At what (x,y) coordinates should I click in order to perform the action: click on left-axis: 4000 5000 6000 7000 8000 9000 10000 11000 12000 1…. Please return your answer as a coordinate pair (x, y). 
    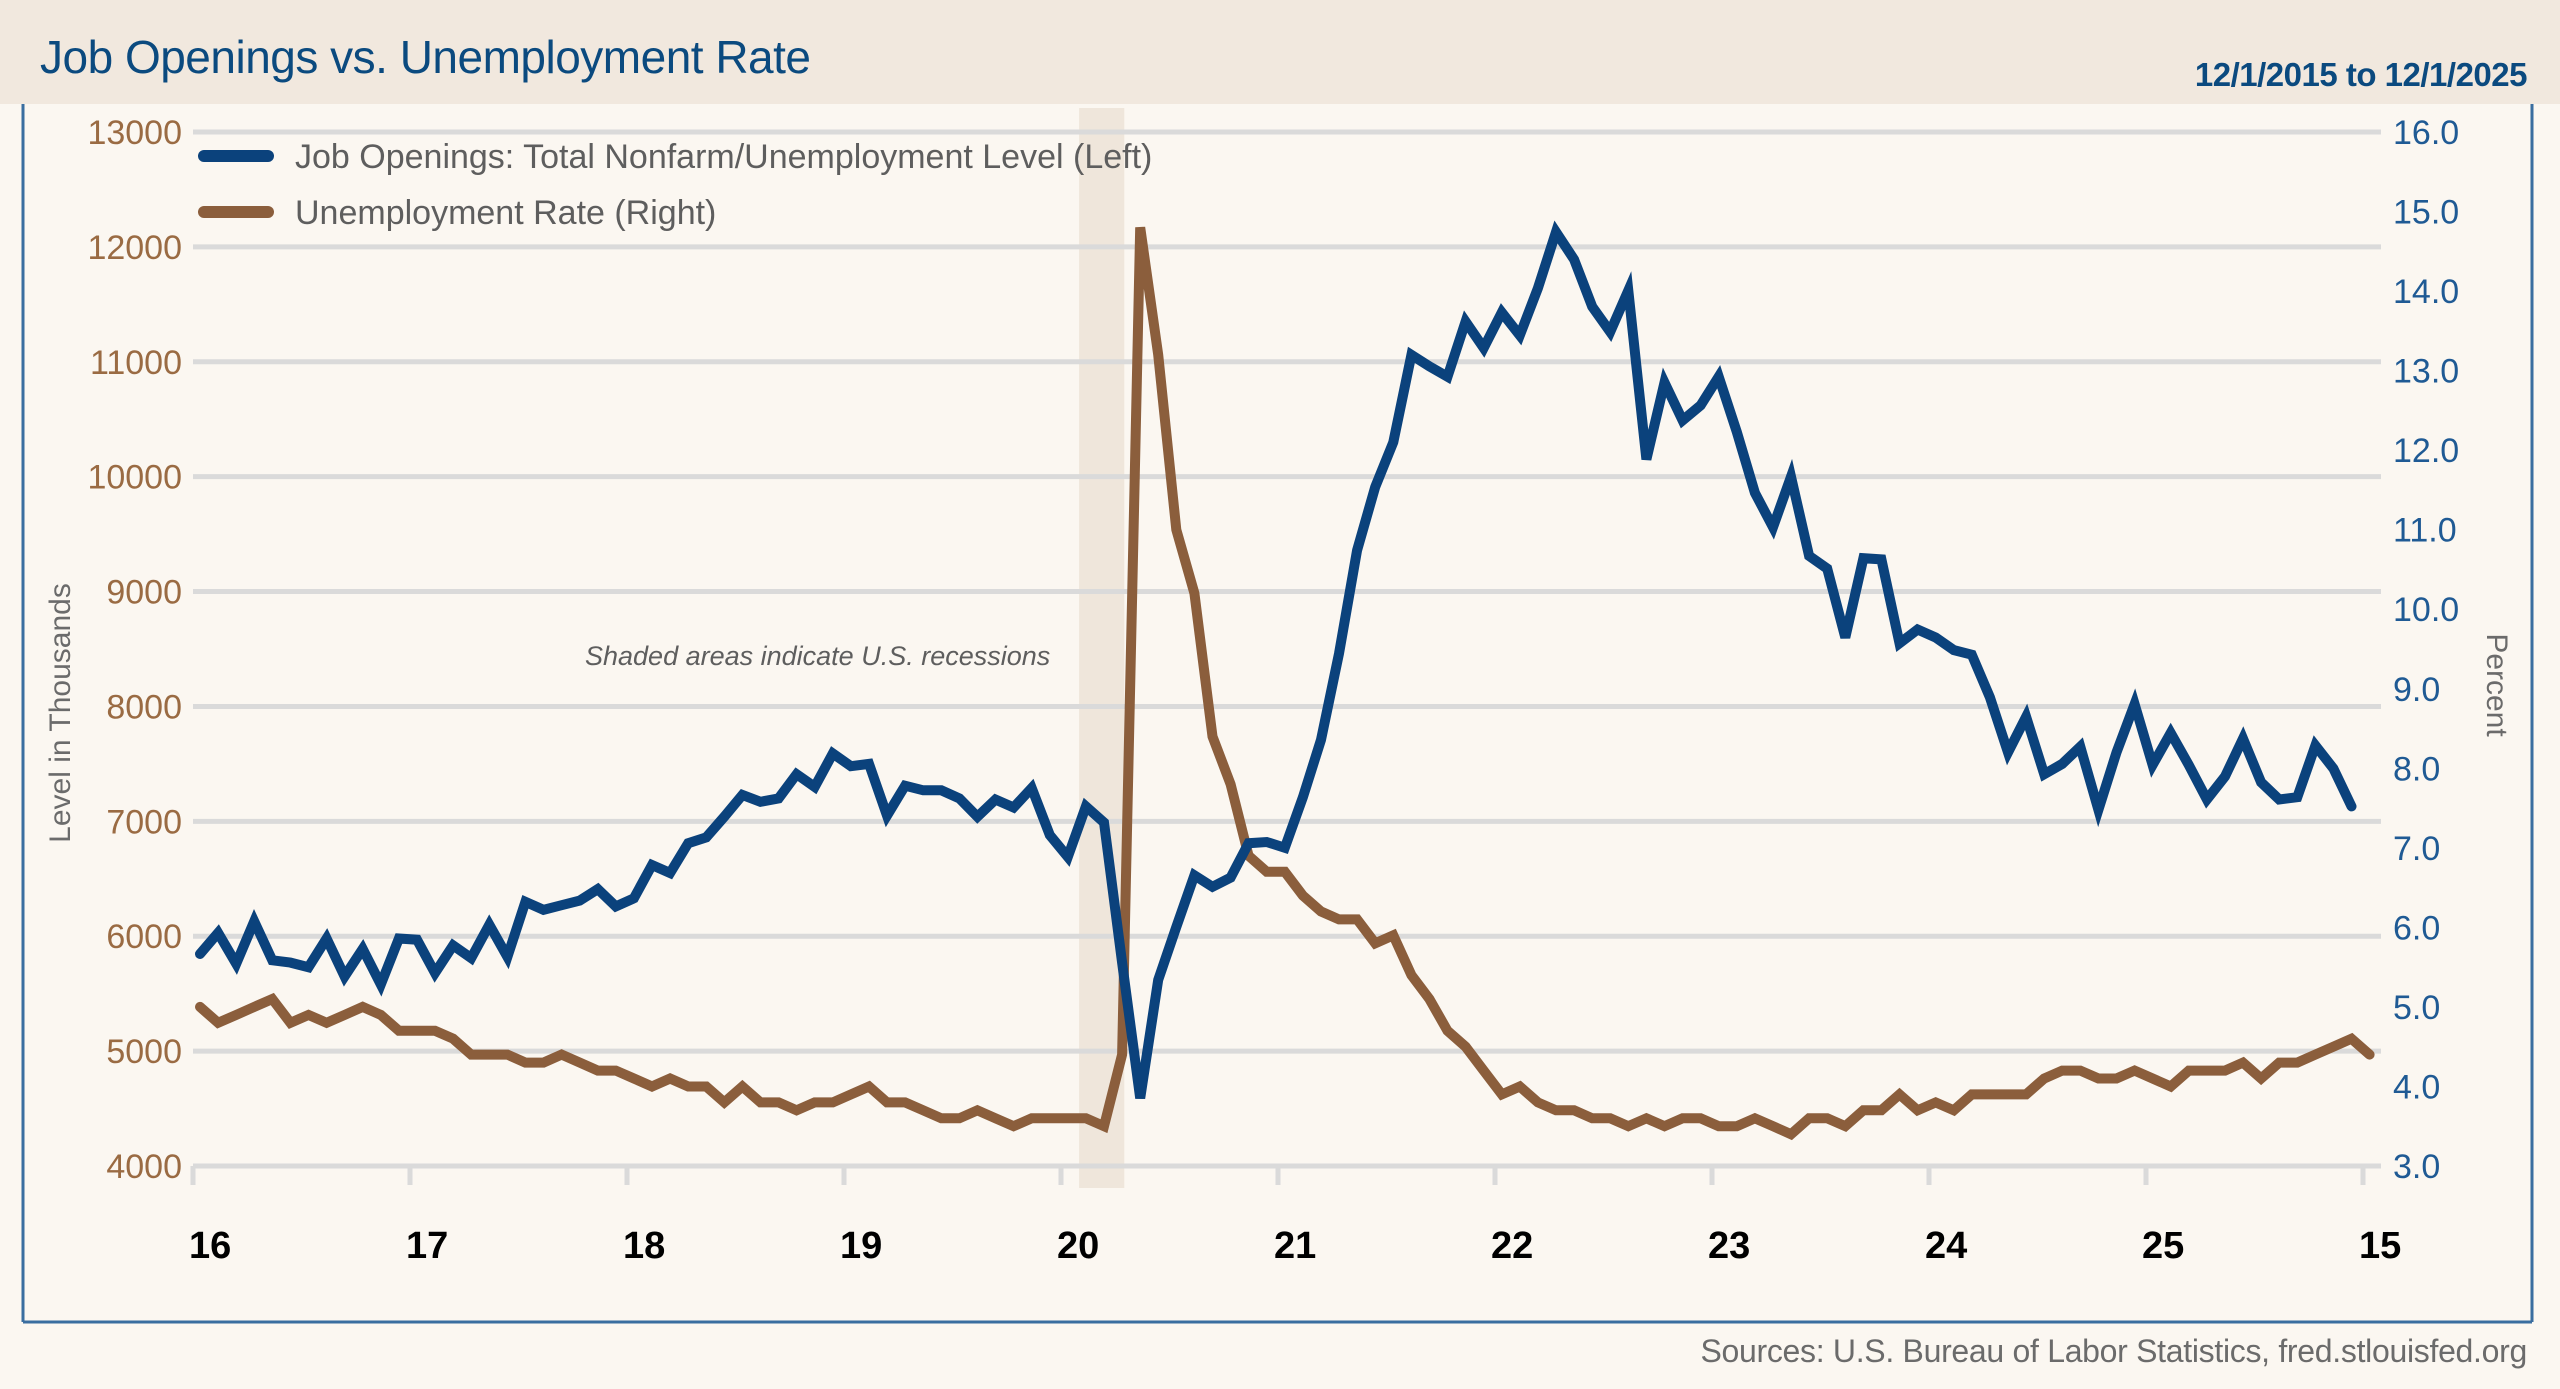
    Looking at the image, I should click on (134, 650).